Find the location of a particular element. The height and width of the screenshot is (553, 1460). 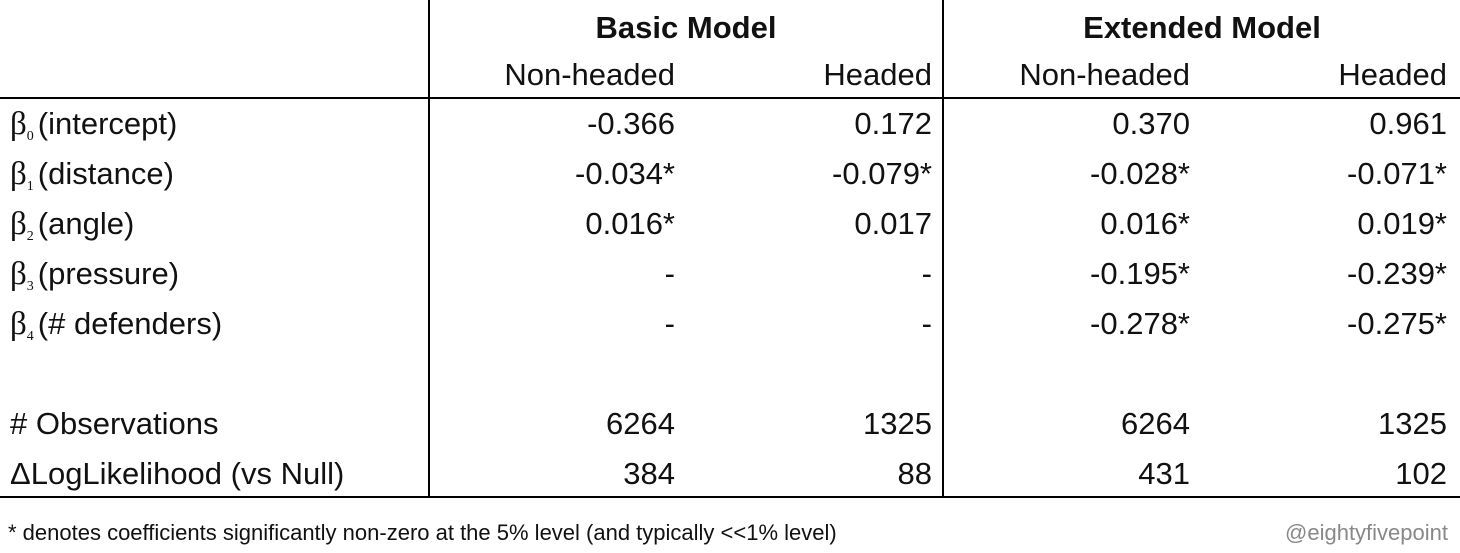

row-label-text: (pressure) is located at coordinates (108, 273).